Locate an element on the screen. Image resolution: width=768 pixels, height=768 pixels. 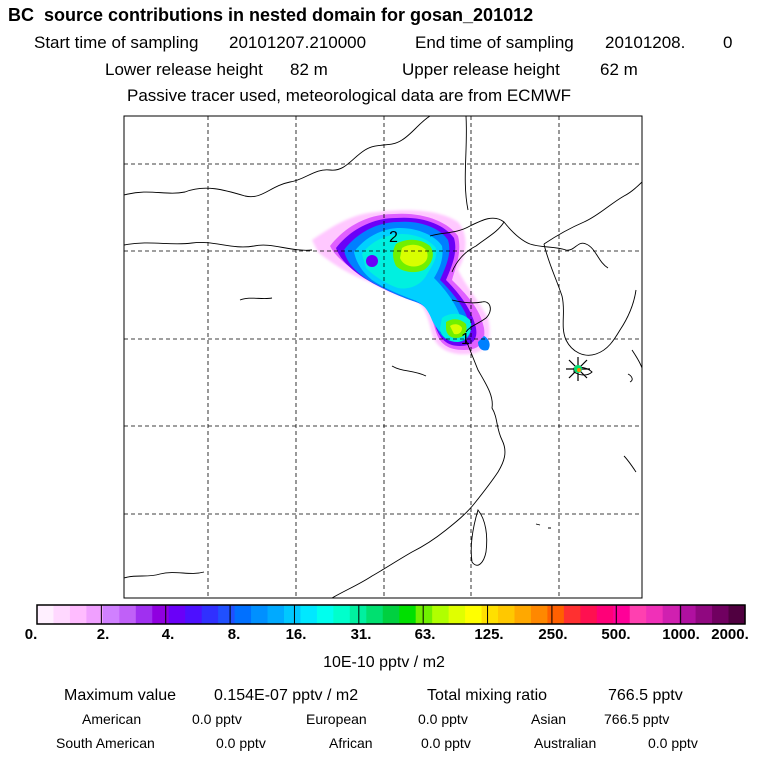
colorbar-tick: 31. is located at coordinates (361, 634).